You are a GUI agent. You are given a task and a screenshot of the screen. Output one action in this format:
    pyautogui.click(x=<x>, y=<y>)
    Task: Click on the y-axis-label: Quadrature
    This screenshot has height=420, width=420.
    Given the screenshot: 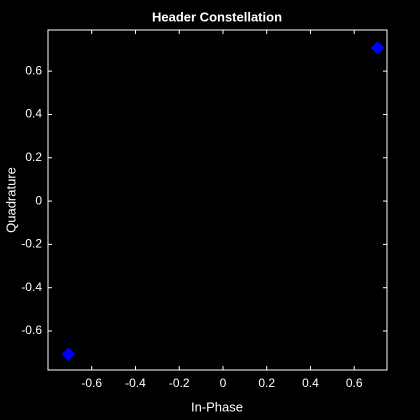 What is the action you would take?
    pyautogui.click(x=10, y=200)
    